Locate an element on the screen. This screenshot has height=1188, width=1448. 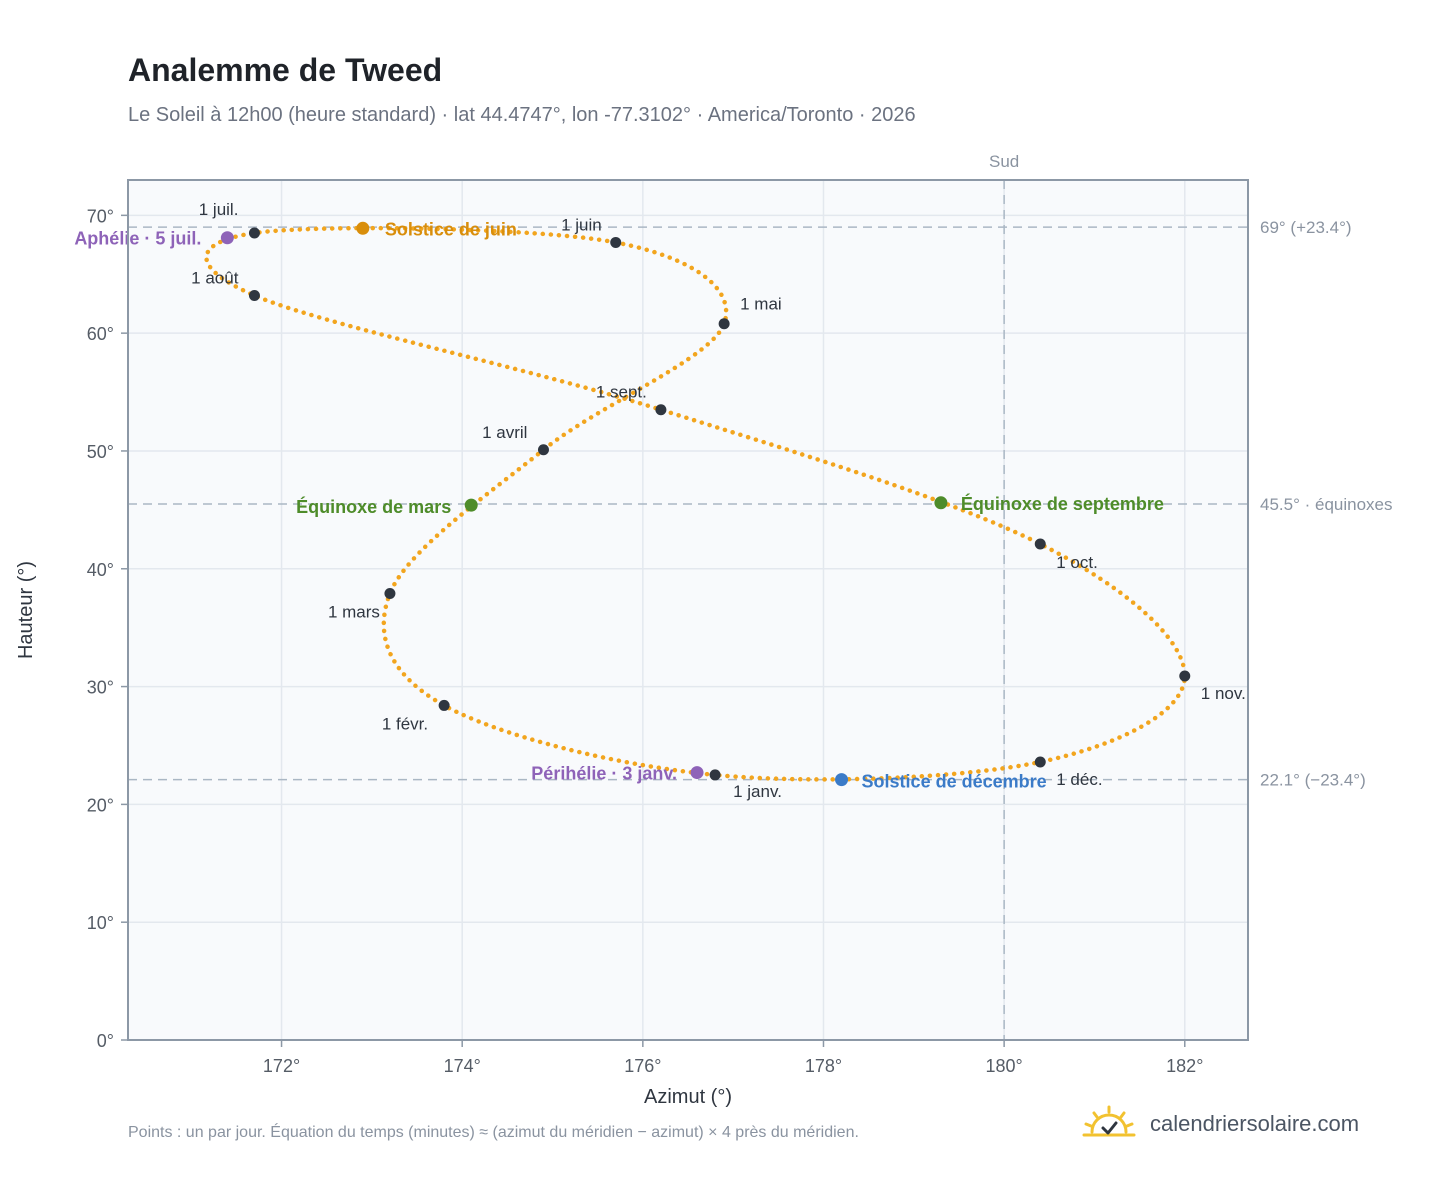
event-label: Aphélie · 5 juil. is located at coordinates (137, 239).